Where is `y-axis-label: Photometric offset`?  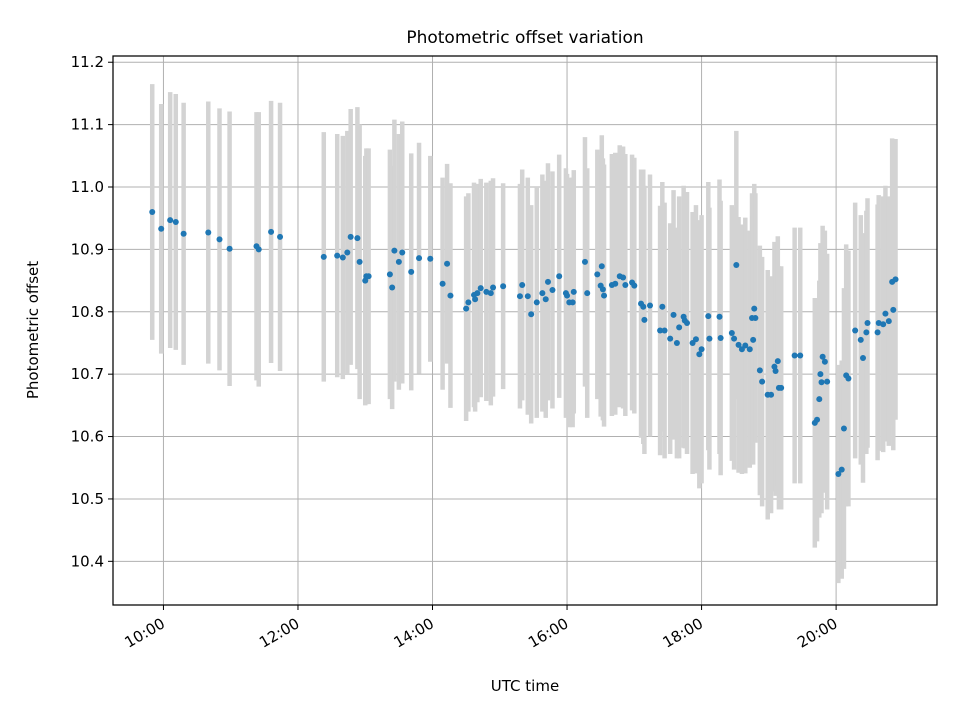
y-axis-label: Photometric offset is located at coordinates (33, 330).